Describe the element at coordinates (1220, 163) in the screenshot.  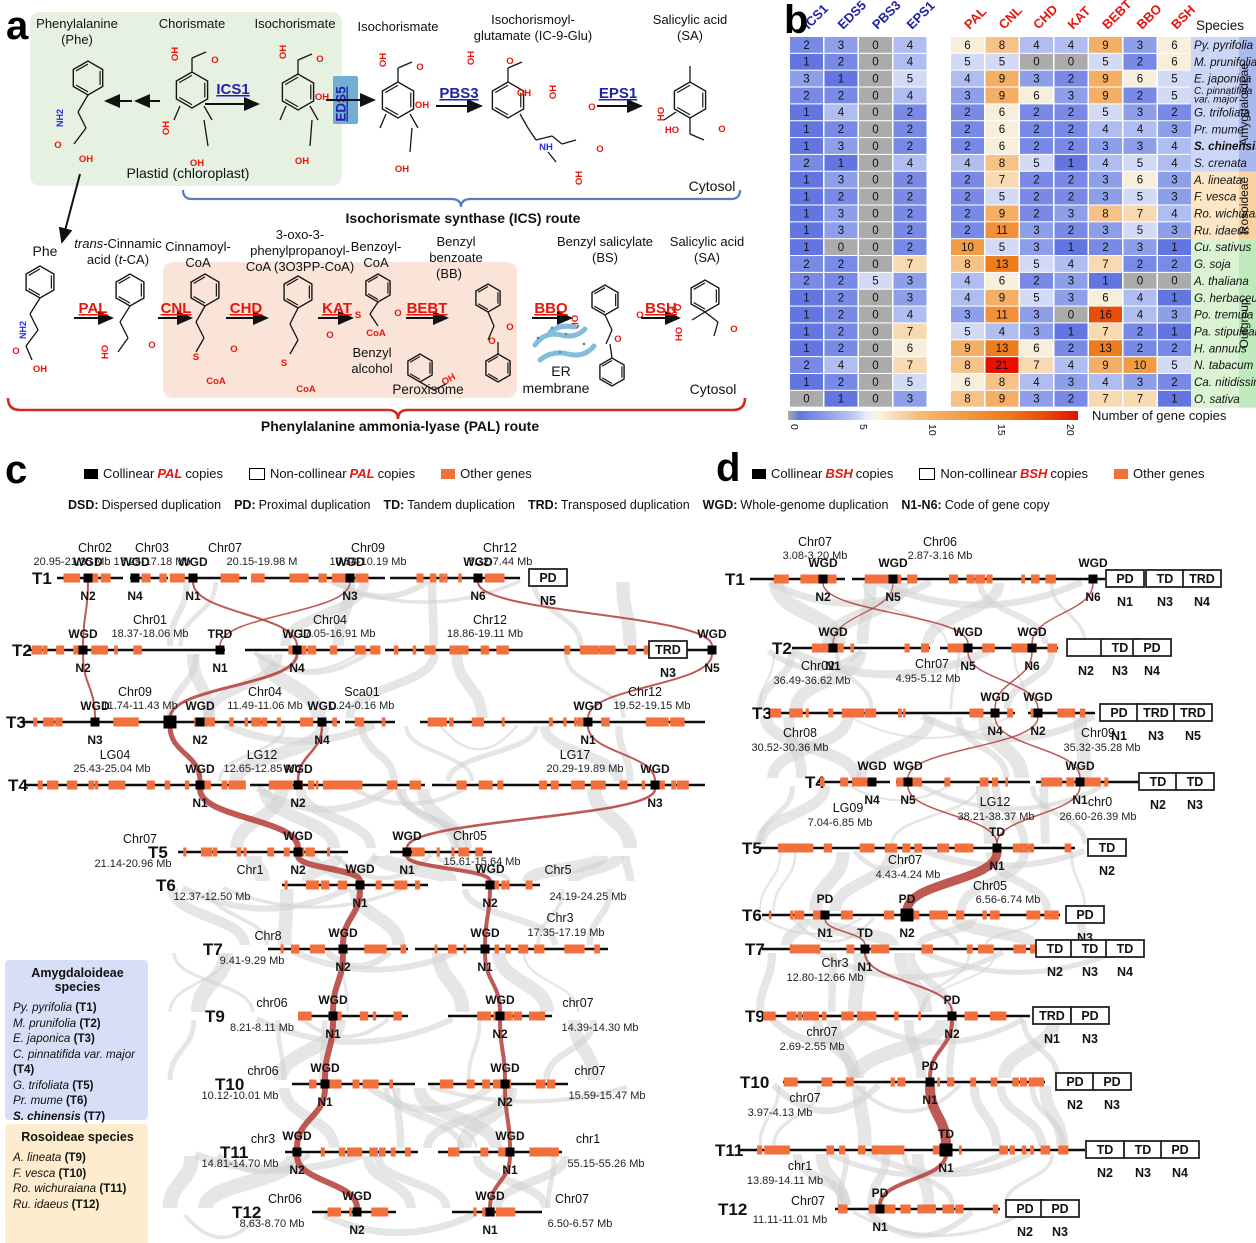
I see `species-label: S. crenata` at that location.